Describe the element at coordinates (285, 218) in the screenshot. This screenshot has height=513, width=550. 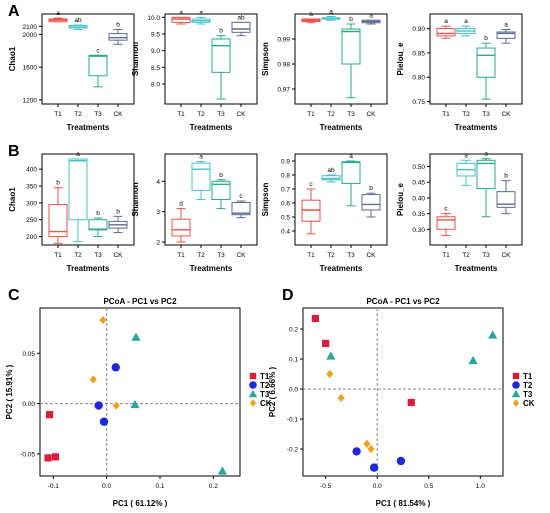
I see `y-tick-label: 0.5` at that location.